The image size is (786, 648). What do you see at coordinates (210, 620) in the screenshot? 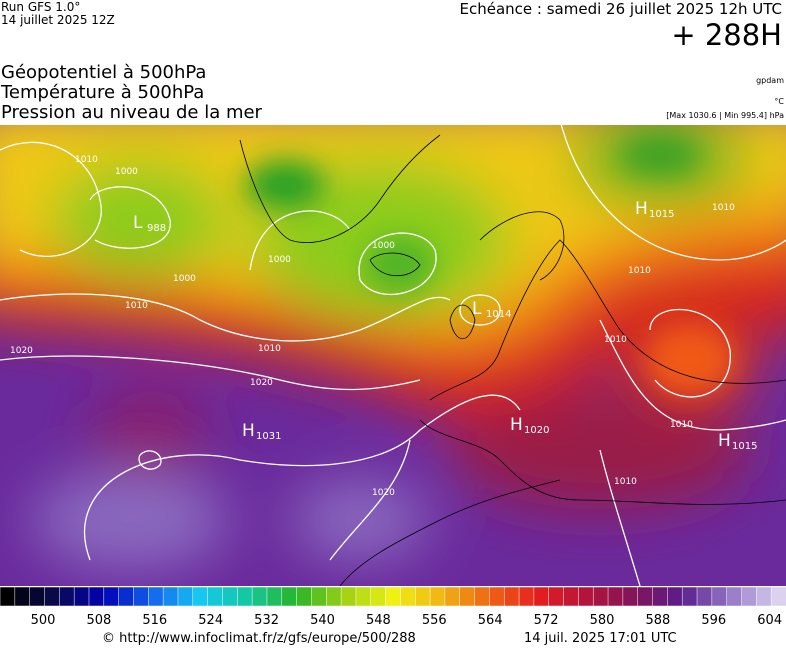
I see `colorbar-label: 524` at bounding box center [210, 620].